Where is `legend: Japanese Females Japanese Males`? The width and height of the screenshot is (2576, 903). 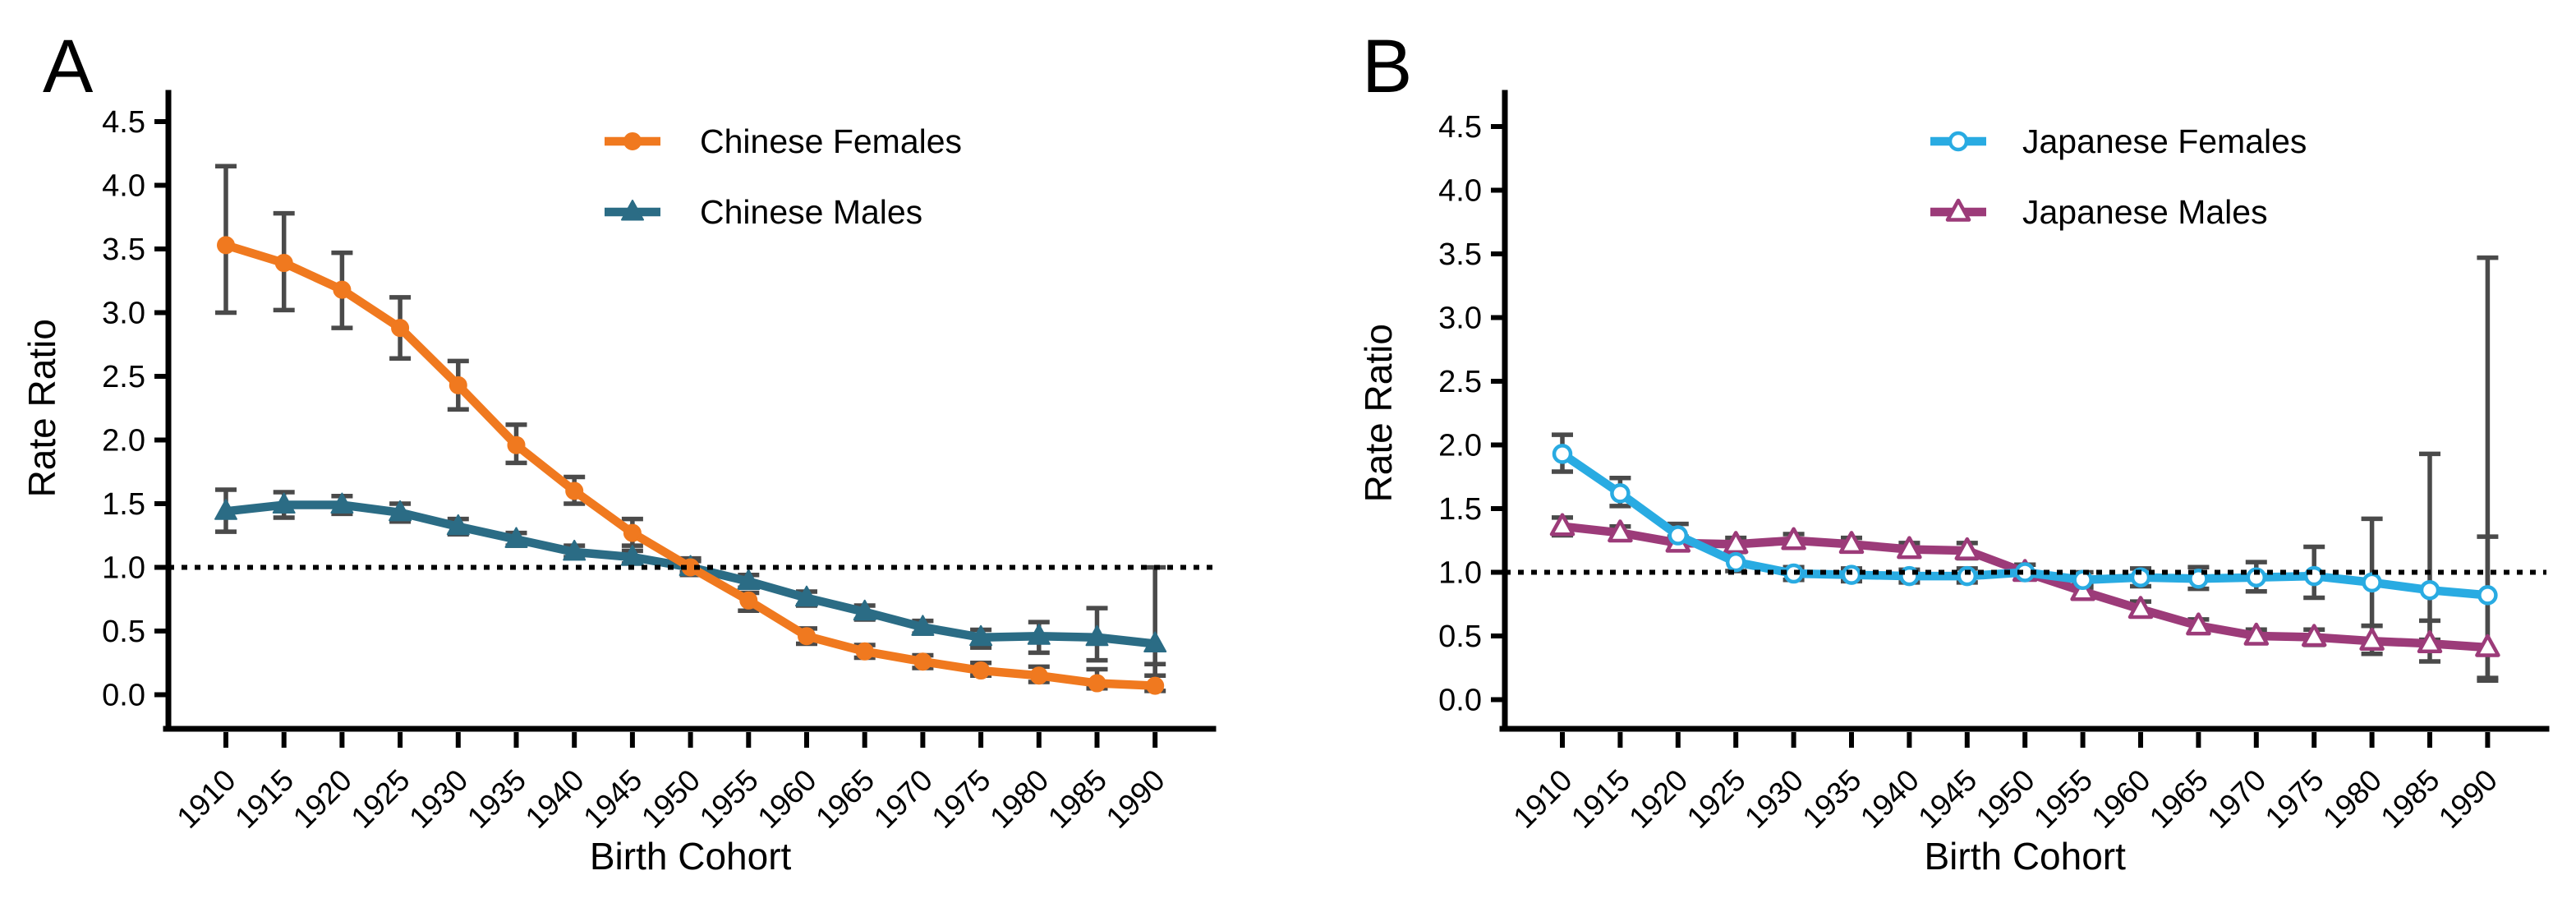
legend: Japanese Females Japanese Males is located at coordinates (2118, 176).